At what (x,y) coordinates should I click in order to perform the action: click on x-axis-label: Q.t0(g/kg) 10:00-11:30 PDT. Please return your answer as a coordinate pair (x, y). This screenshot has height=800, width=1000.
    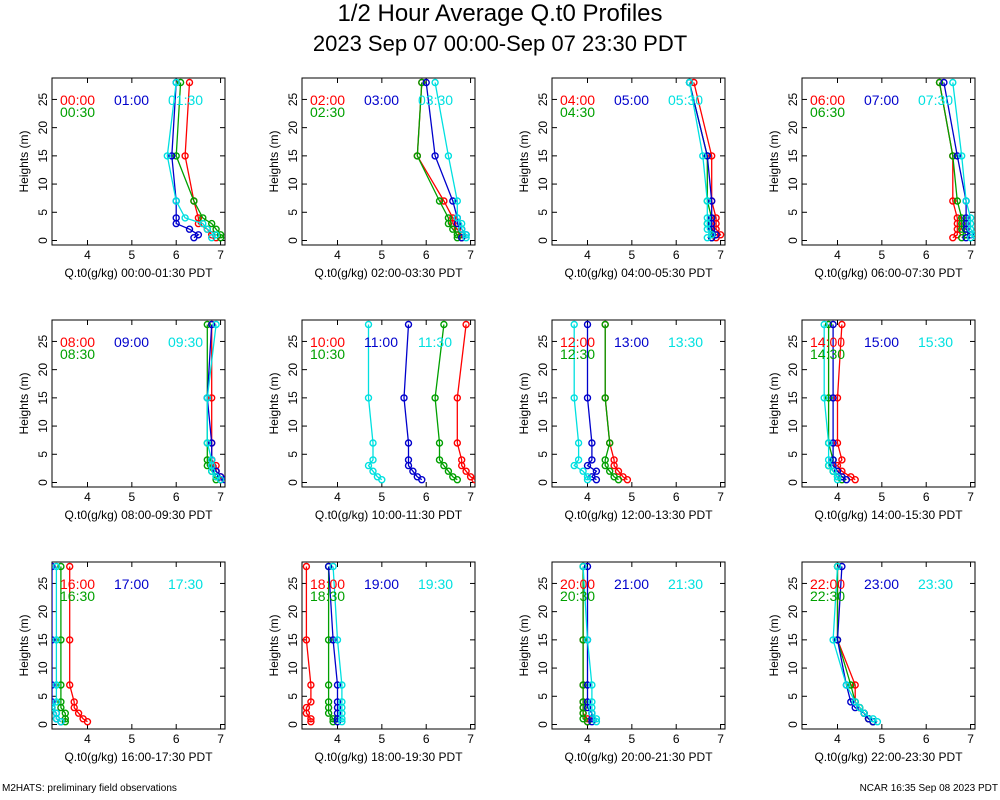
    Looking at the image, I should click on (389, 515).